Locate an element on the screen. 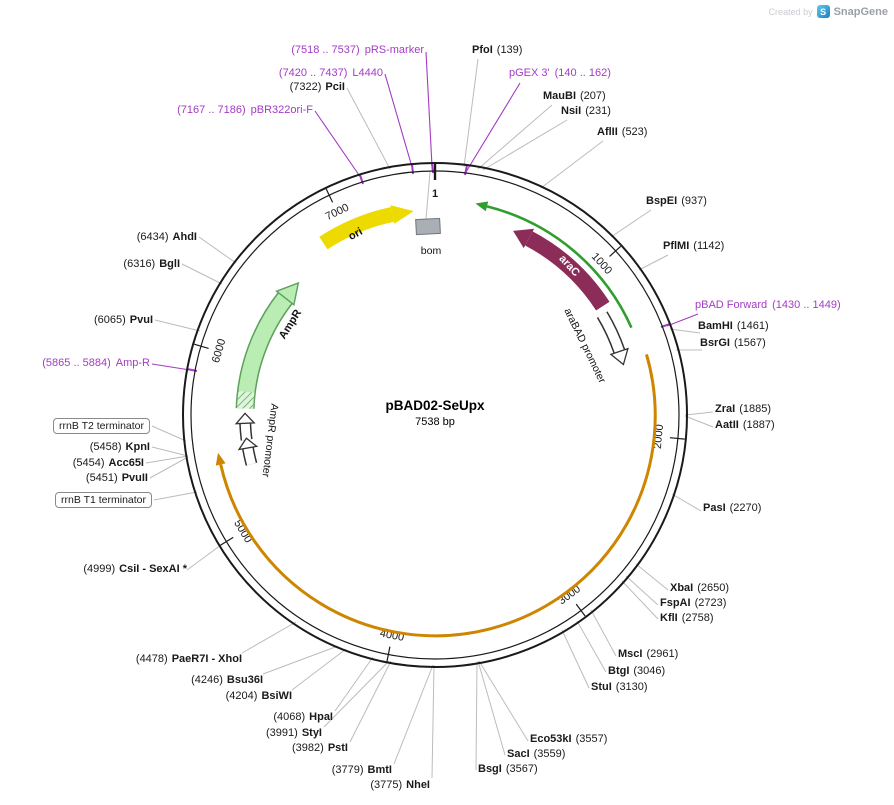 The width and height of the screenshot is (894, 805). tick-label-1000: 1000 is located at coordinates (601, 264).